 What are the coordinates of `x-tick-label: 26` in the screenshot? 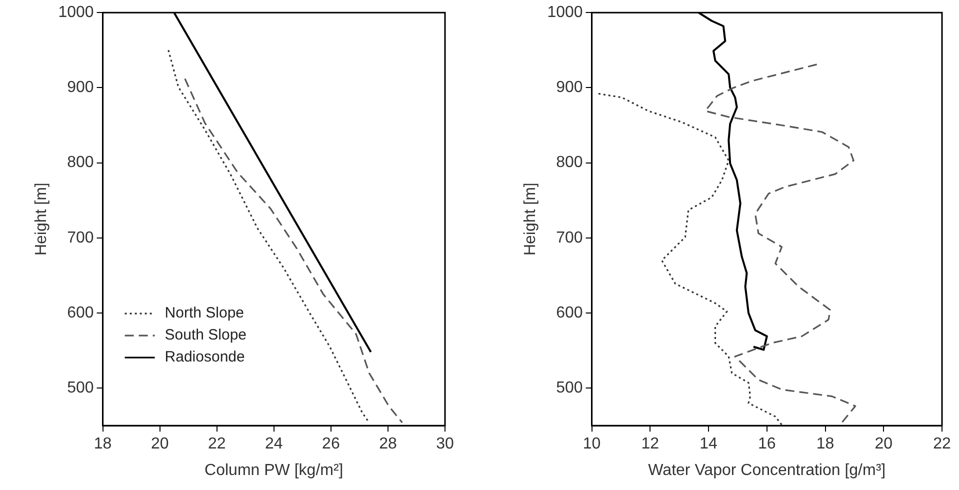 It's located at (331, 444).